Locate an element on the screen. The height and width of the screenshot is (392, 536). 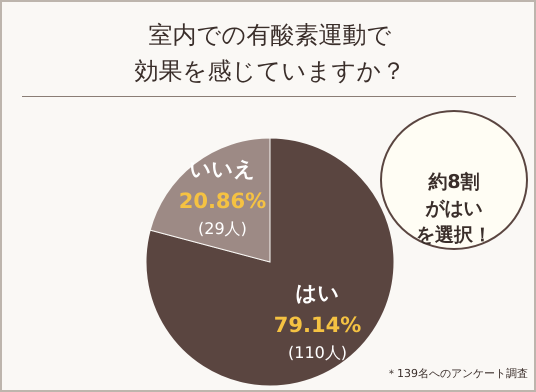
text: 79.14% (110人) is located at coordinates (318, 337).